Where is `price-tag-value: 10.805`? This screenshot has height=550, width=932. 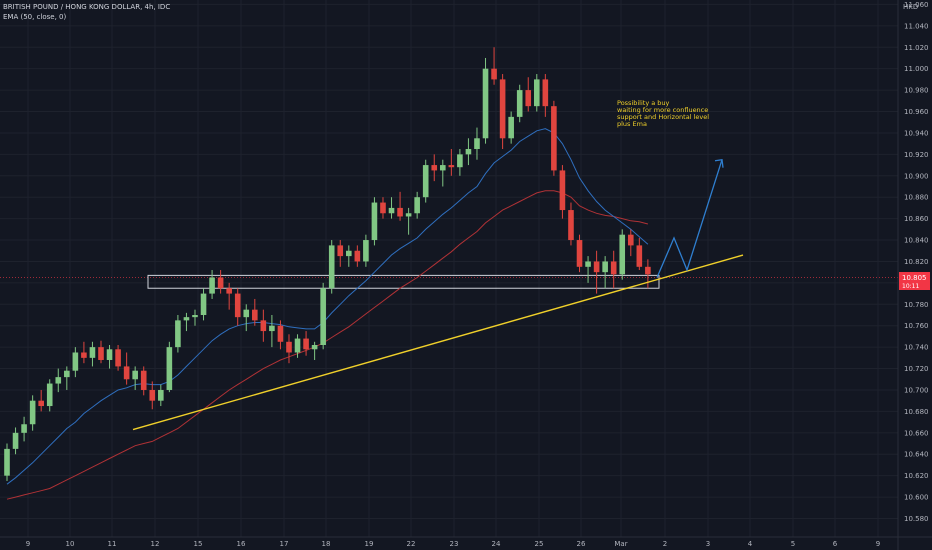 price-tag-value: 10.805 is located at coordinates (914, 278).